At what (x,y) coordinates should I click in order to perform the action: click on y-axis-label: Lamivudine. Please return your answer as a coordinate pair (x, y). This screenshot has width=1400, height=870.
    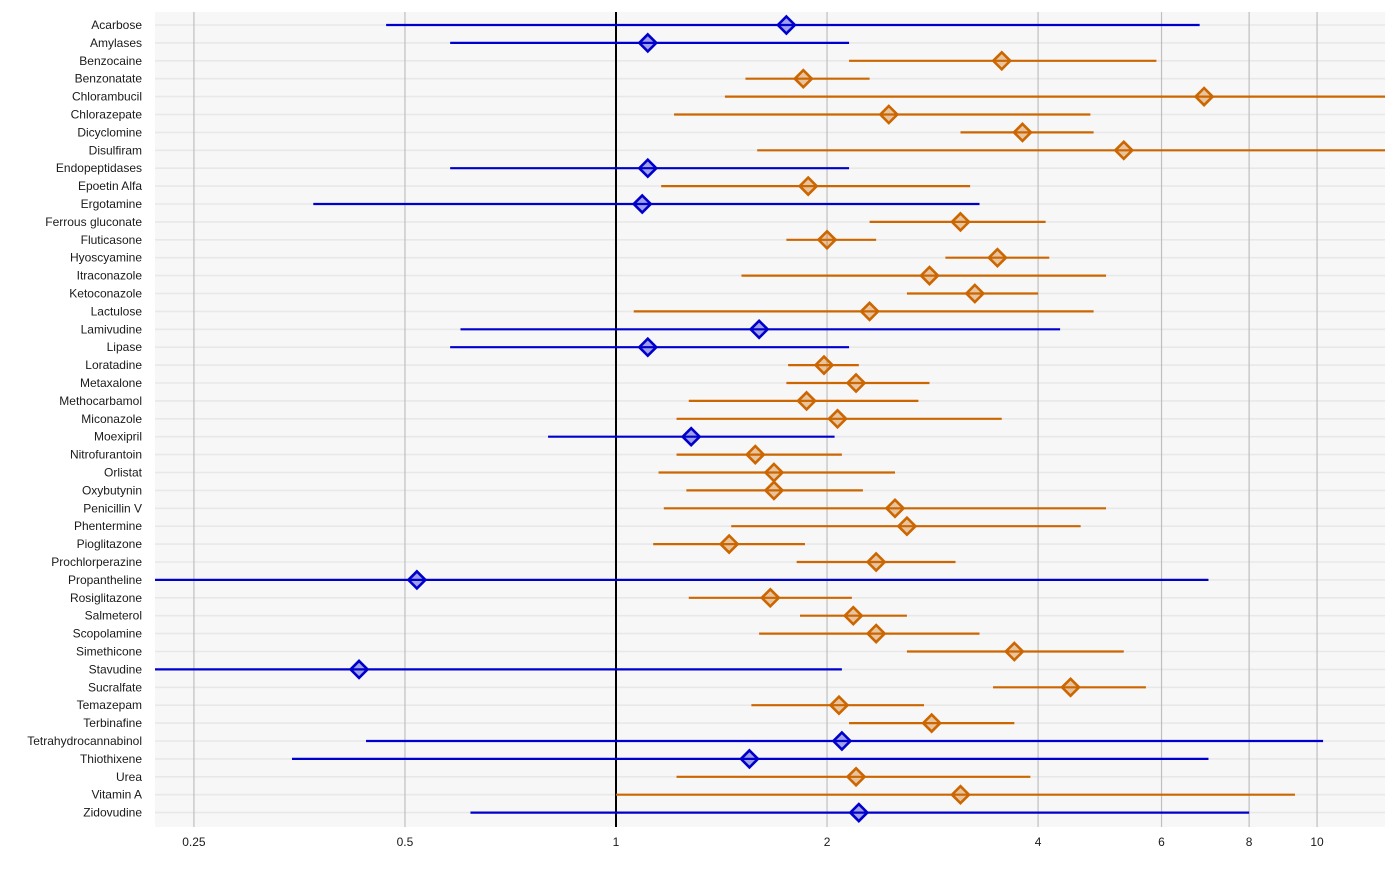
    Looking at the image, I should click on (112, 329).